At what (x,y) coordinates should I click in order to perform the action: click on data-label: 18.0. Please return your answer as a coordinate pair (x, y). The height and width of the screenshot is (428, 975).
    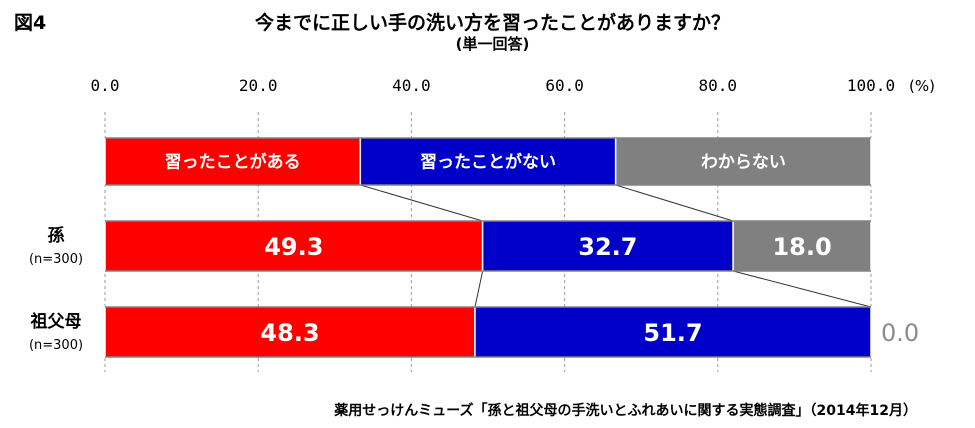
    Looking at the image, I should click on (801, 247).